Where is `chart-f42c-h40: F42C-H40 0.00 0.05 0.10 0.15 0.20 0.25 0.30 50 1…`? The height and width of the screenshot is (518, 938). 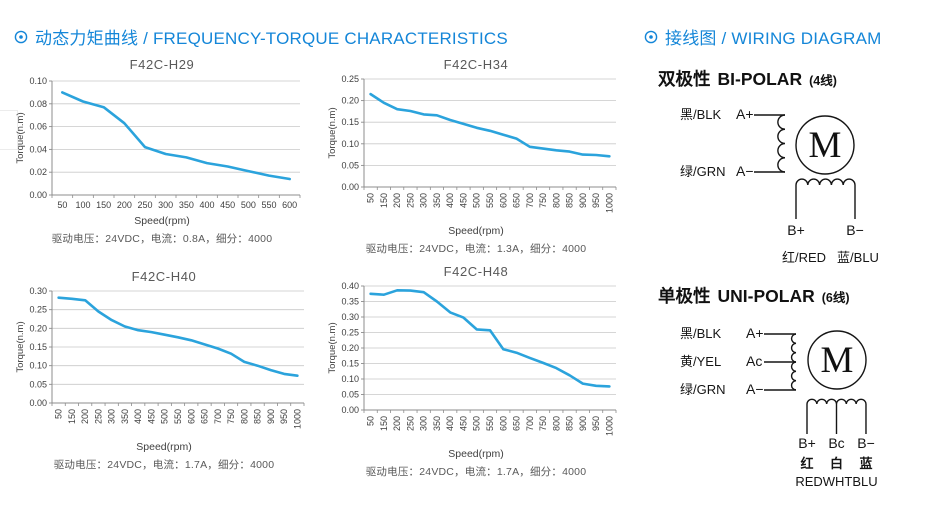 chart-f42c-h40: F42C-H40 0.00 0.05 0.10 0.15 0.20 0.25 0.30 50 1… is located at coordinates (164, 370).